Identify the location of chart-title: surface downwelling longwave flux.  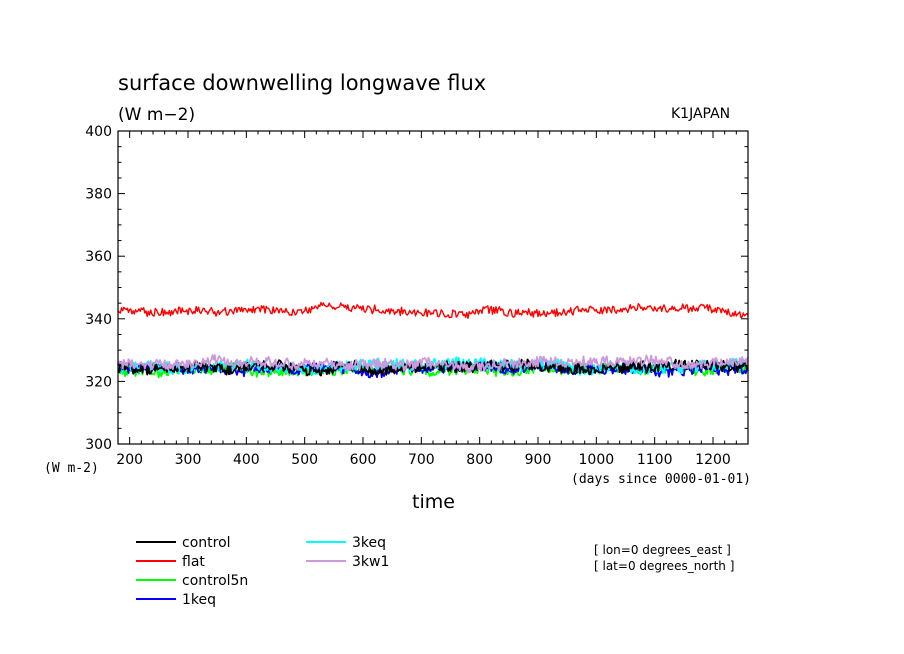
(302, 83).